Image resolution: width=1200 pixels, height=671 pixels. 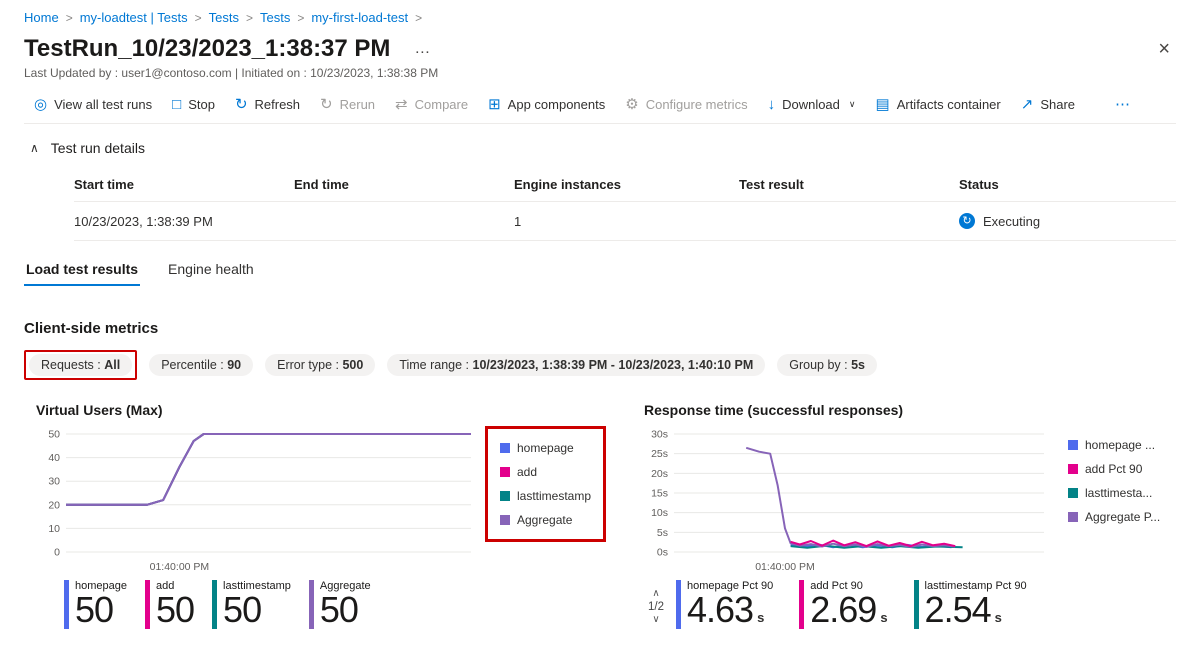 What do you see at coordinates (305, 365) in the screenshot?
I see `filter-label: Error type` at bounding box center [305, 365].